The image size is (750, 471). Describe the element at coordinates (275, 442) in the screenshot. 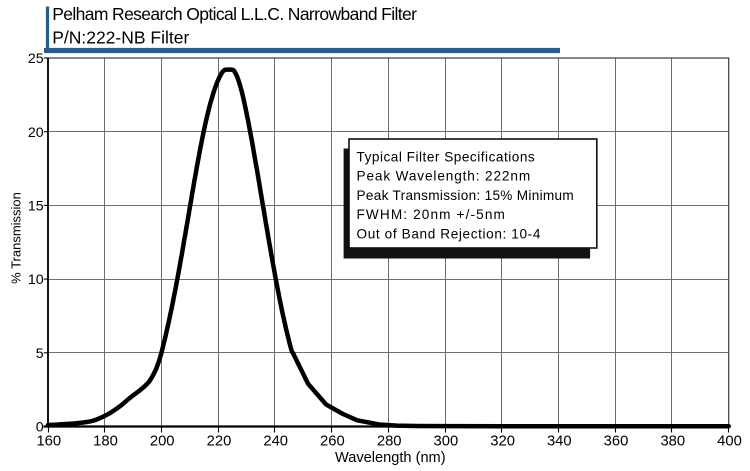

I see `svg-text: 240` at that location.